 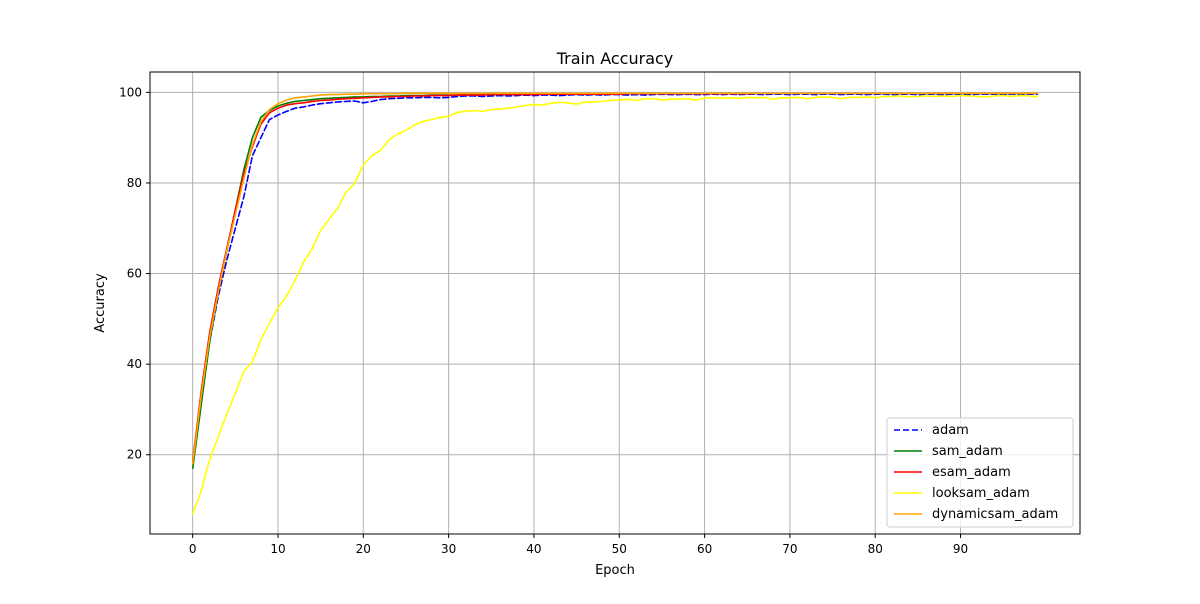 I want to click on legend-label-dynamicsam-adam: dynamicsam_adam, so click(x=995, y=514).